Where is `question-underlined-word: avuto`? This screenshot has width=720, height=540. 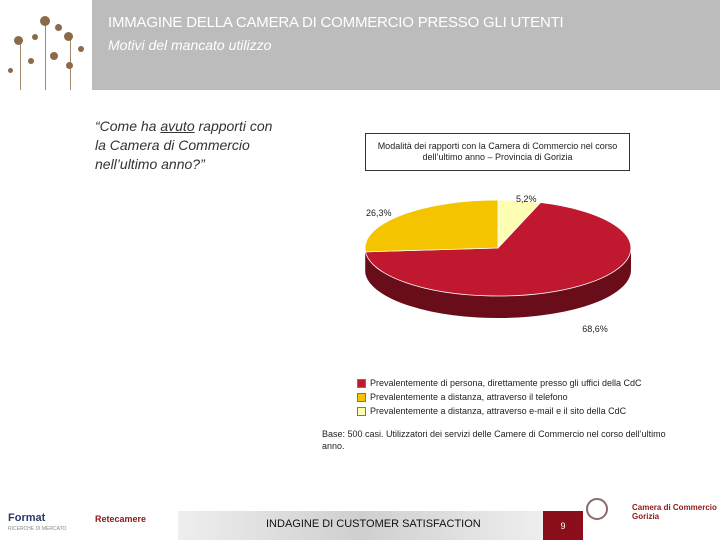
question-underlined-word: avuto is located at coordinates (177, 126).